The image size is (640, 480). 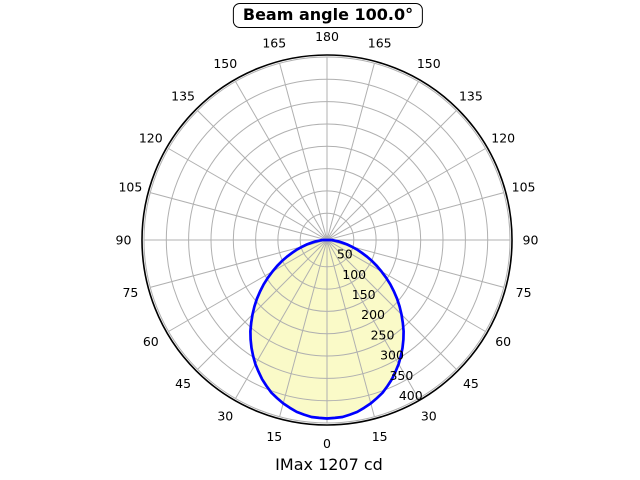 What do you see at coordinates (411, 395) in the screenshot?
I see `radius-tick-label: 400` at bounding box center [411, 395].